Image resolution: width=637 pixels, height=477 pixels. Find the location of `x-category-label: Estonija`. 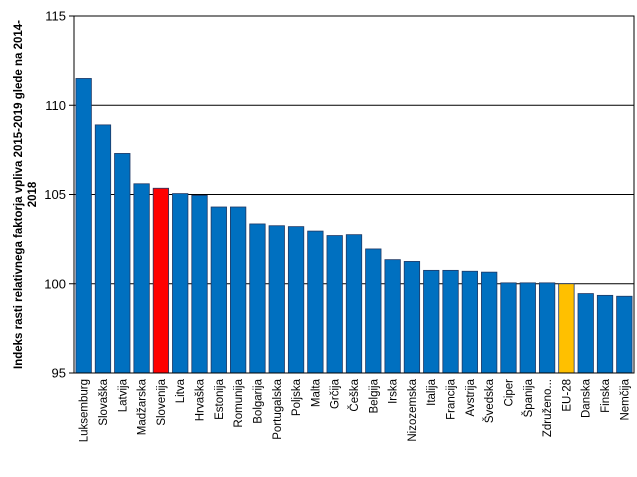

x-category-label: Estonija is located at coordinates (220, 399).